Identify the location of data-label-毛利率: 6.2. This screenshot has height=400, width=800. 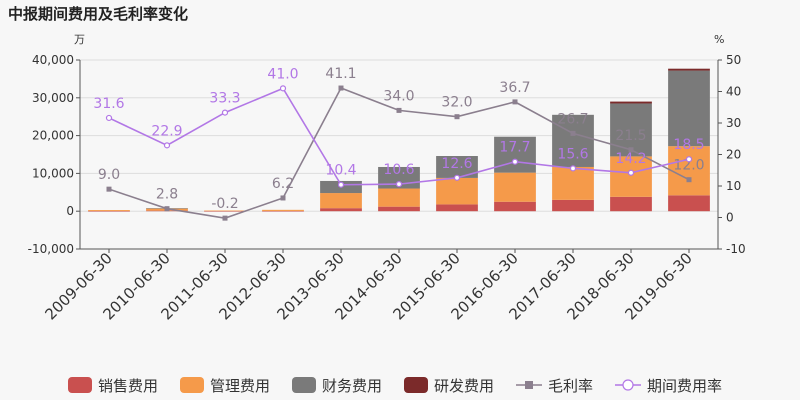
(283, 184).